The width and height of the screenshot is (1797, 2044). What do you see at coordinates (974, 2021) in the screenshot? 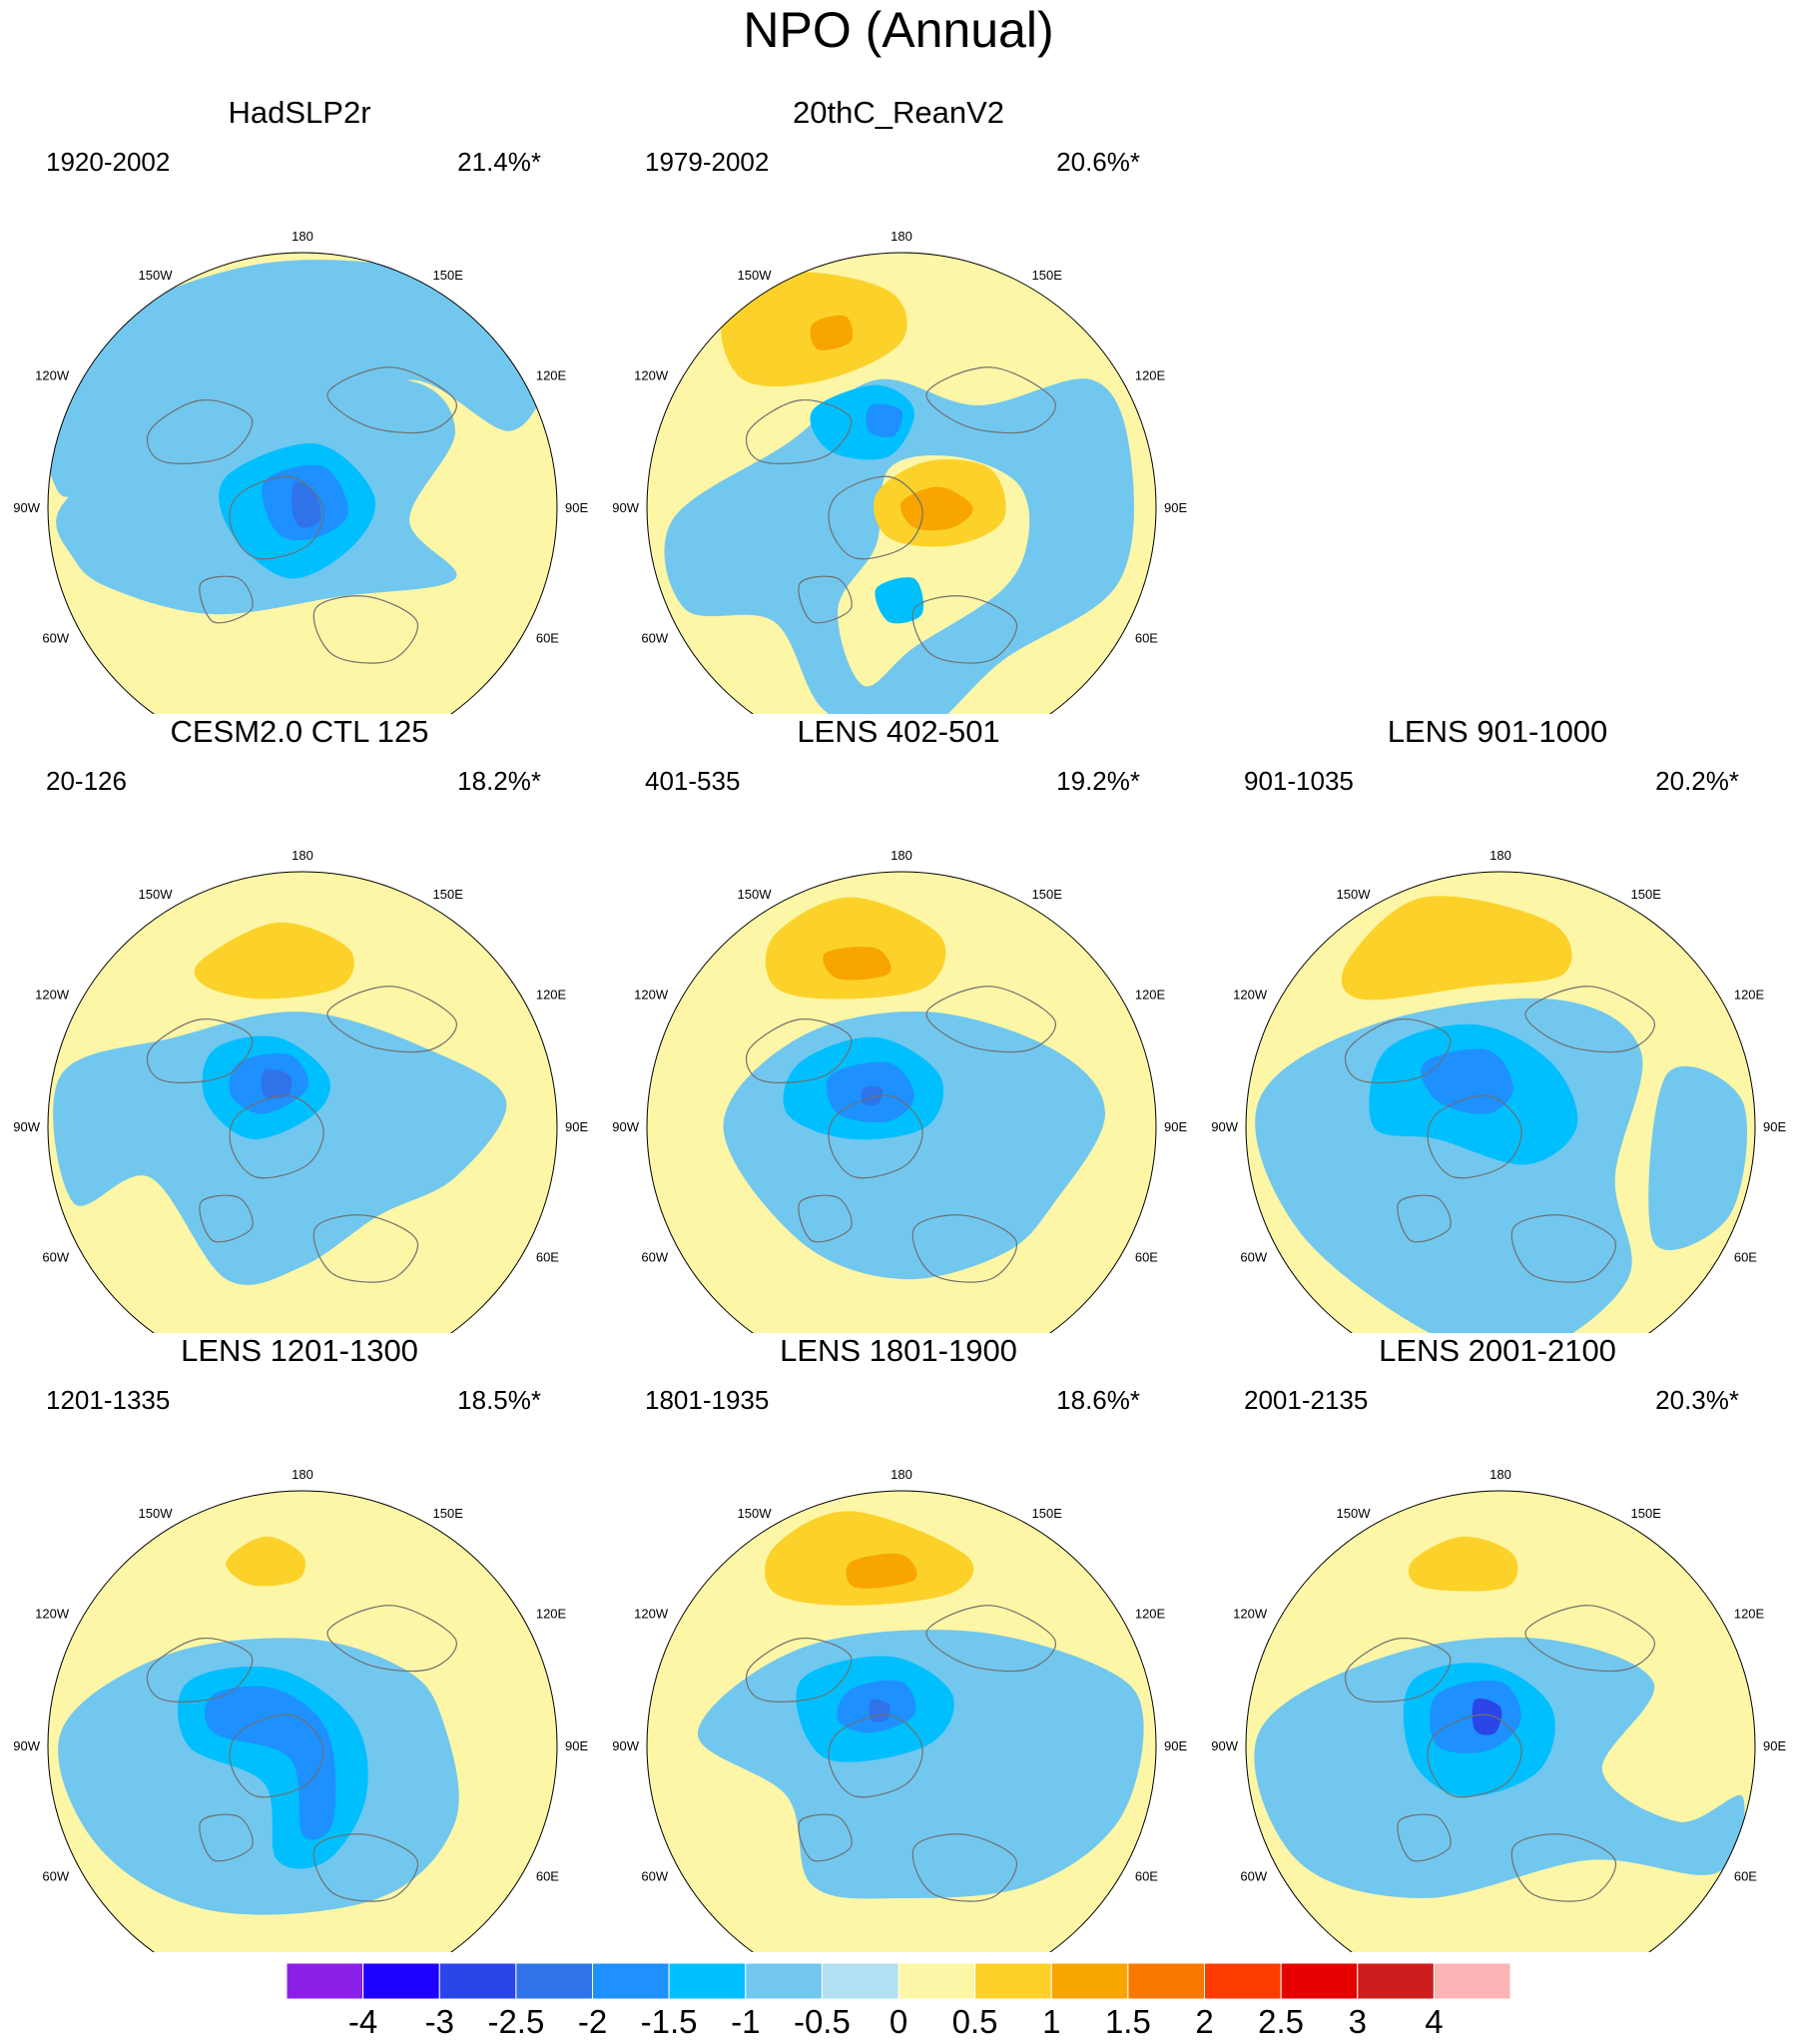
I see `colorbar-tick-label: 0.5` at bounding box center [974, 2021].